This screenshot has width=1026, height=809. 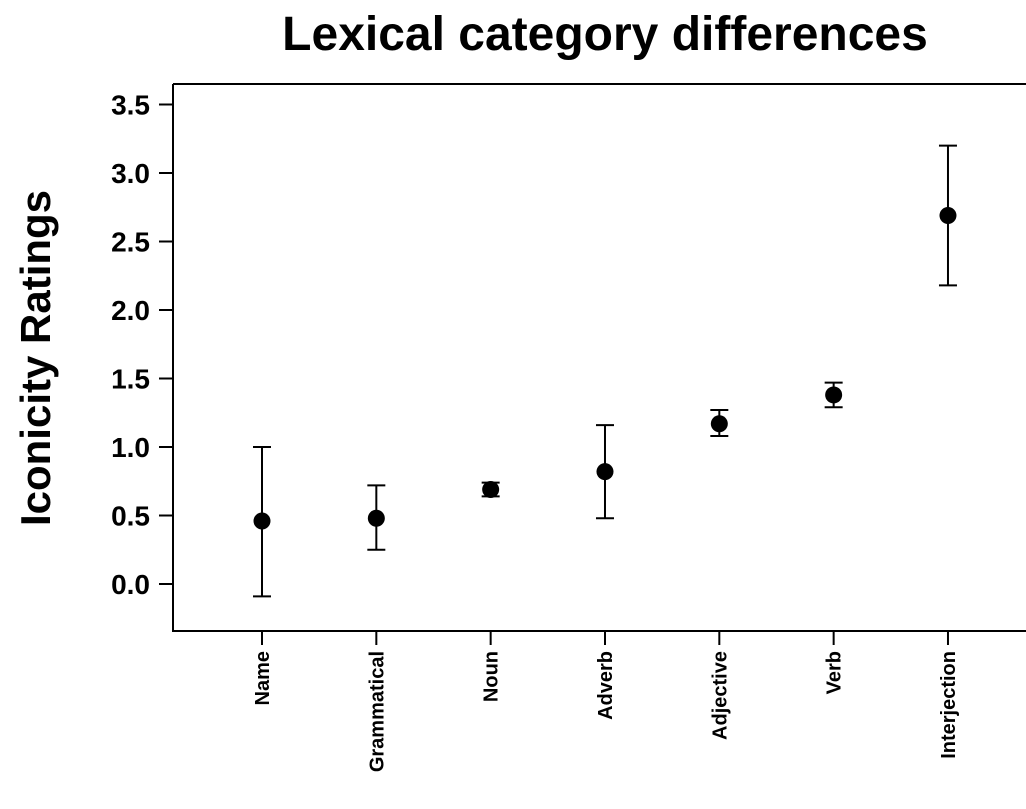 What do you see at coordinates (130, 105) in the screenshot?
I see `y-tick-label: 3.5` at bounding box center [130, 105].